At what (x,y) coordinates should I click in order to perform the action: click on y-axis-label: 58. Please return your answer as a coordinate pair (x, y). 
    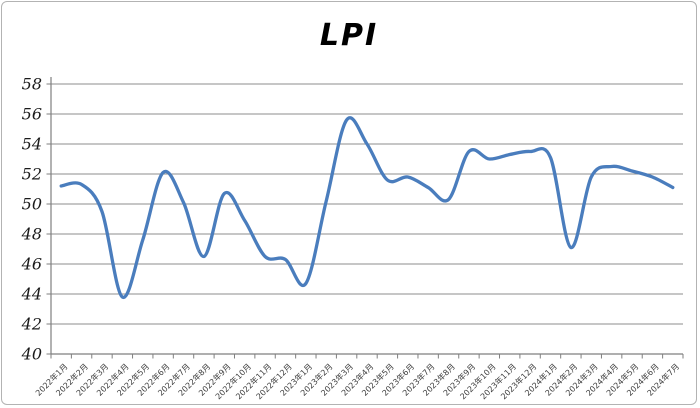
    Looking at the image, I should click on (32, 84).